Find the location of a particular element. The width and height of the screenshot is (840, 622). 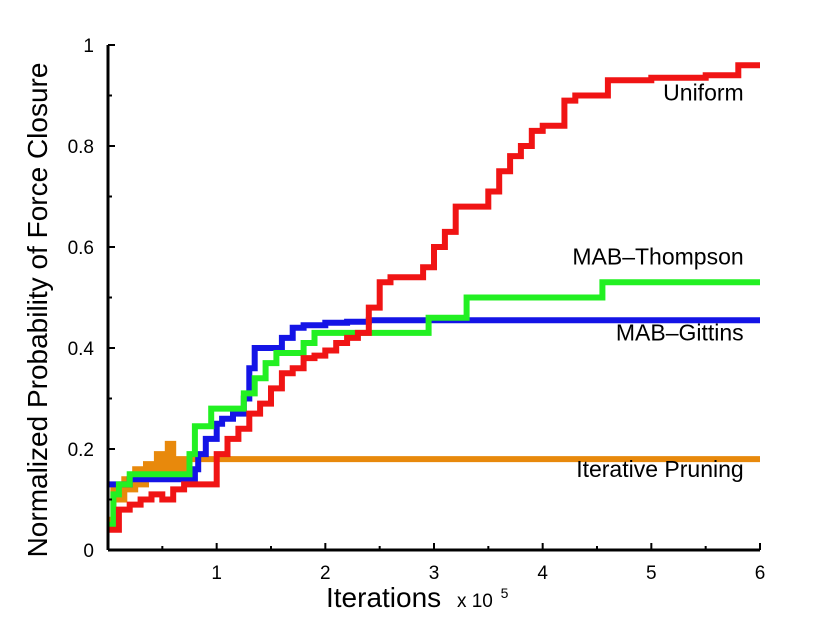

y-tick-label: 0.2 is located at coordinates (81, 450).